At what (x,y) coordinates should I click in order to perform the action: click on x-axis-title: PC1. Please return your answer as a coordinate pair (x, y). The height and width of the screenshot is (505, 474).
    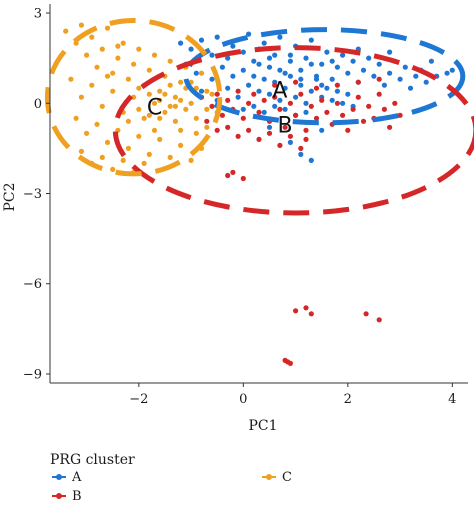
    Looking at the image, I should click on (262, 426).